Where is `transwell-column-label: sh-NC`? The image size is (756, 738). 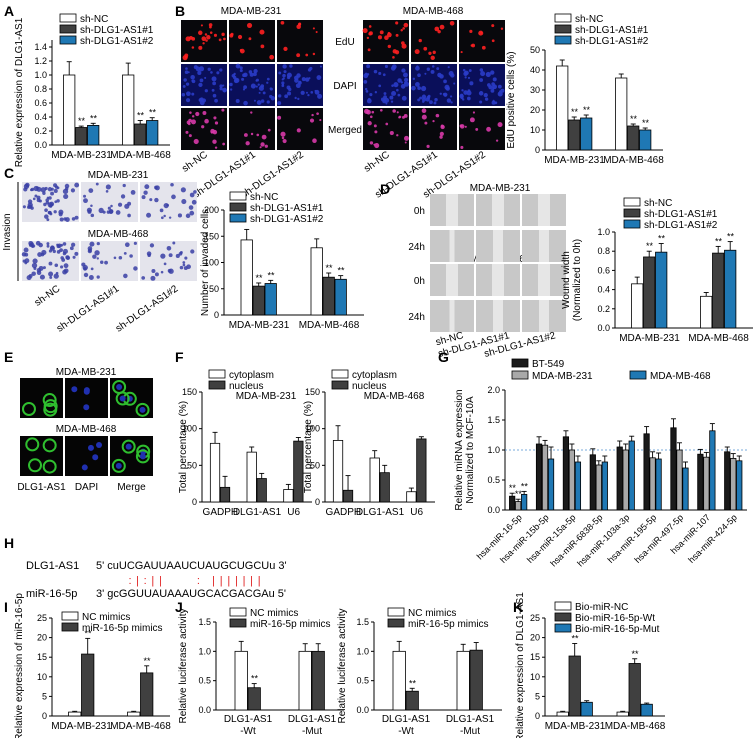
transwell-column-label: sh-NC is located at coordinates (48, 295).